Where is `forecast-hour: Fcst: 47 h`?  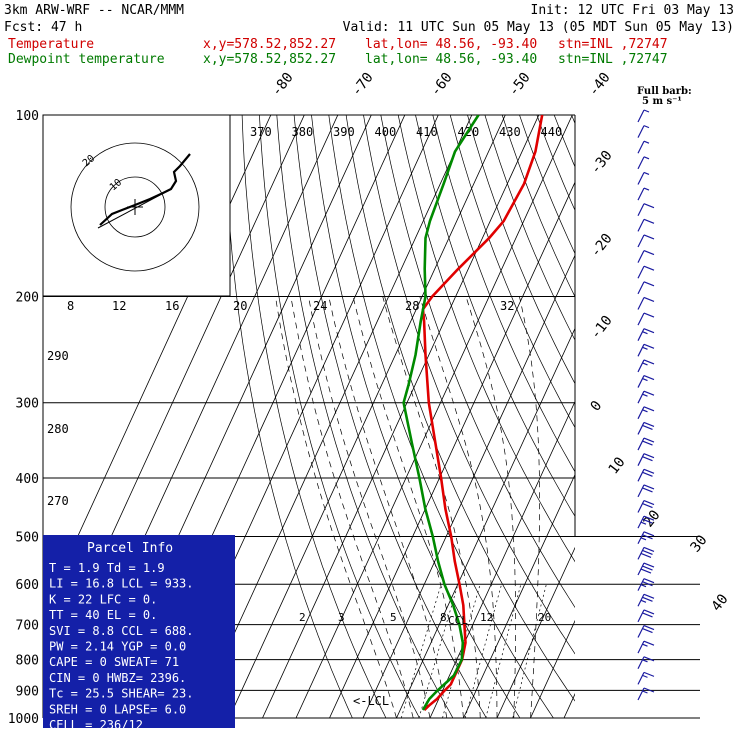 forecast-hour: Fcst: 47 h is located at coordinates (43, 27).